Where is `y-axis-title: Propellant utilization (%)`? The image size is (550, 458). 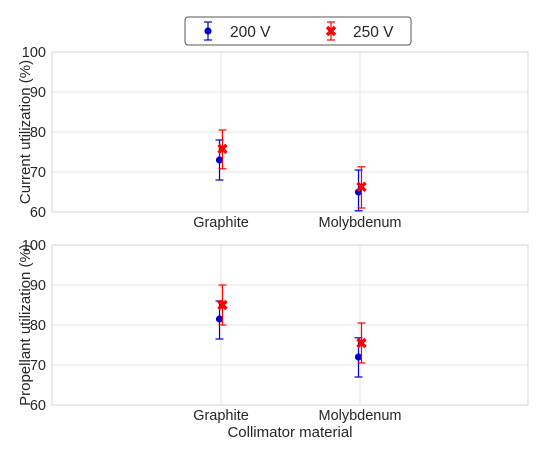
y-axis-title: Propellant utilization (%) is located at coordinates (25, 325).